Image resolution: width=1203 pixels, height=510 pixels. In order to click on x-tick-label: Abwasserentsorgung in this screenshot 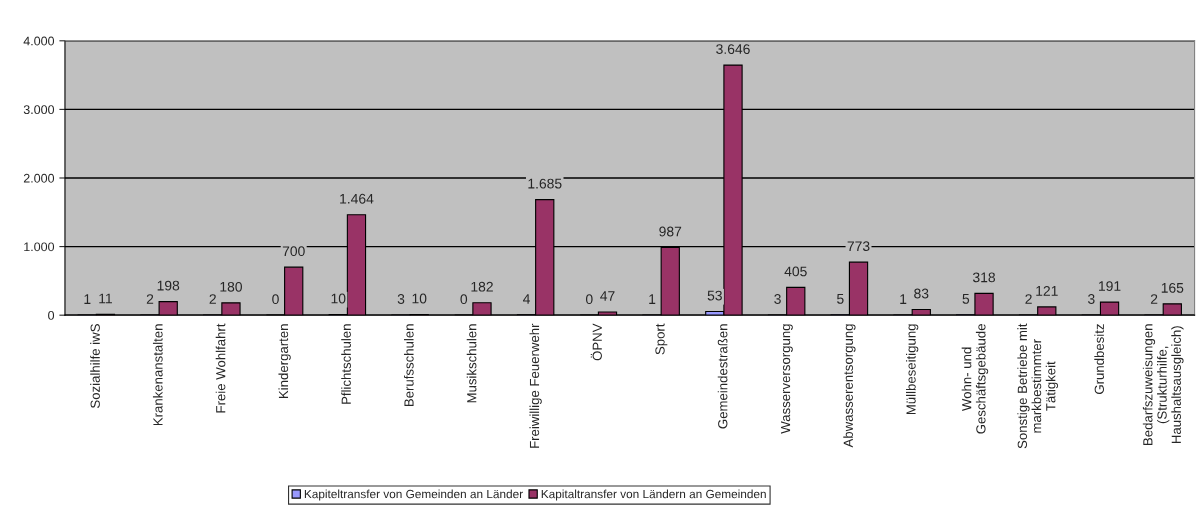, I will do `click(849, 386)`.